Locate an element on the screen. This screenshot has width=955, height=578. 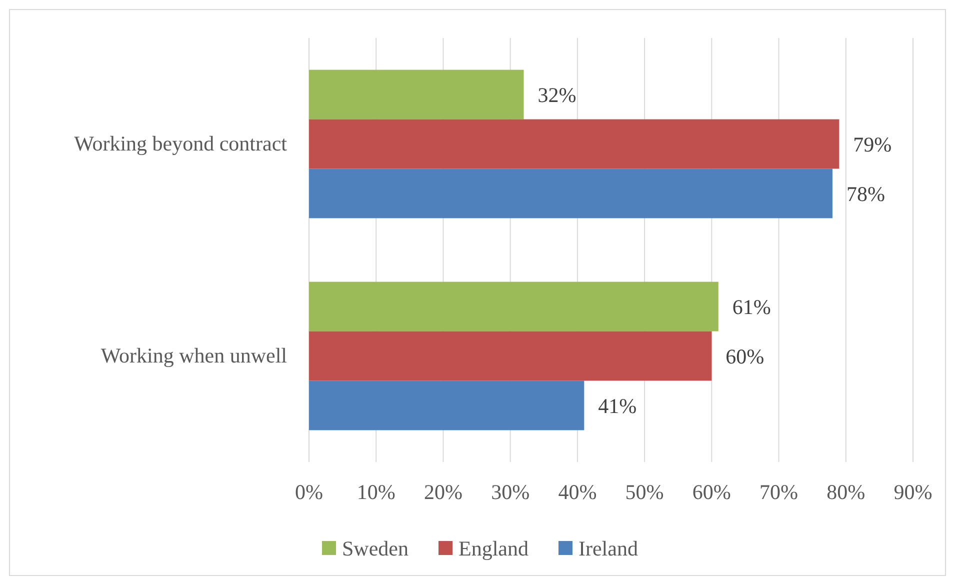
legend-label: Ireland is located at coordinates (608, 548).